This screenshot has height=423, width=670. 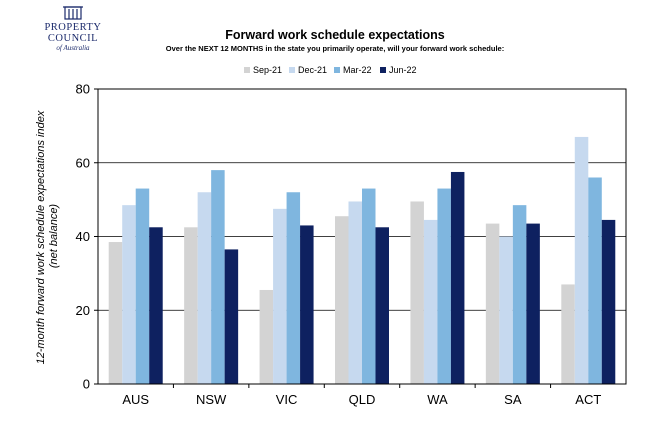 I want to click on legend-label: Sep-21, so click(x=267, y=70).